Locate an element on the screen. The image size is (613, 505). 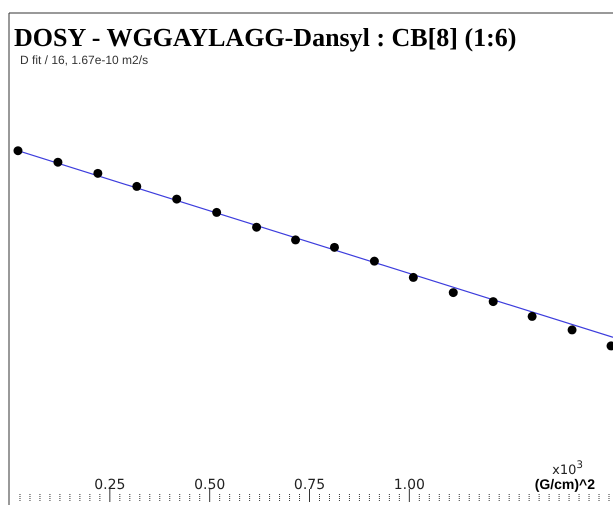
x-tick-label: 1.00 is located at coordinates (409, 485).